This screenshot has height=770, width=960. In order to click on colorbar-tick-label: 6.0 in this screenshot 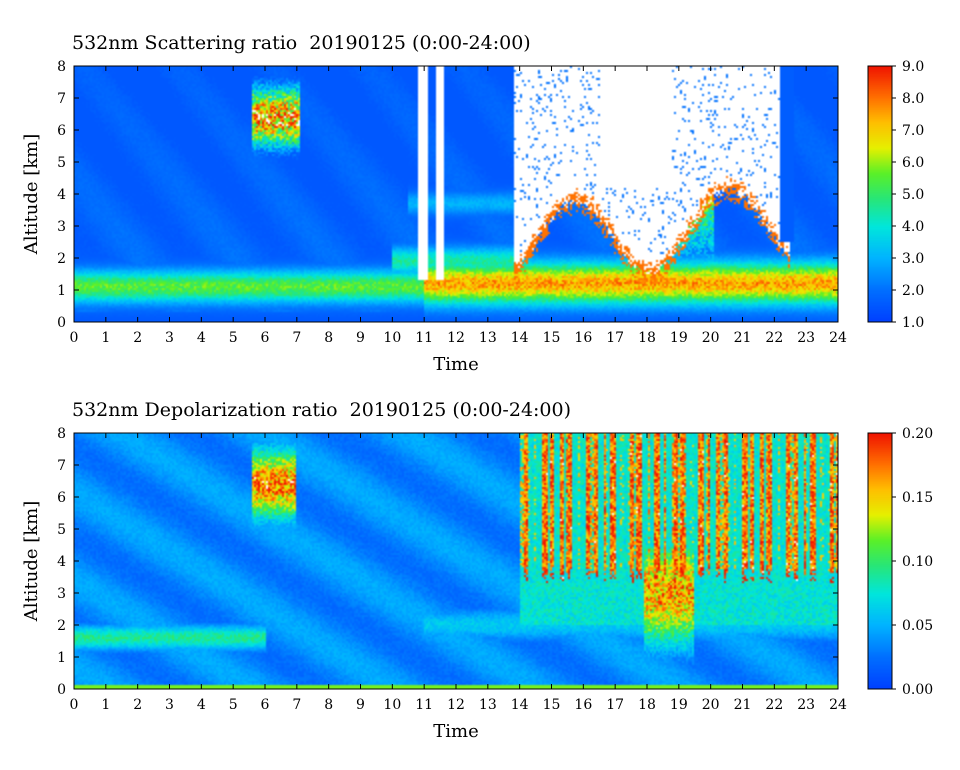, I will do `click(913, 163)`.